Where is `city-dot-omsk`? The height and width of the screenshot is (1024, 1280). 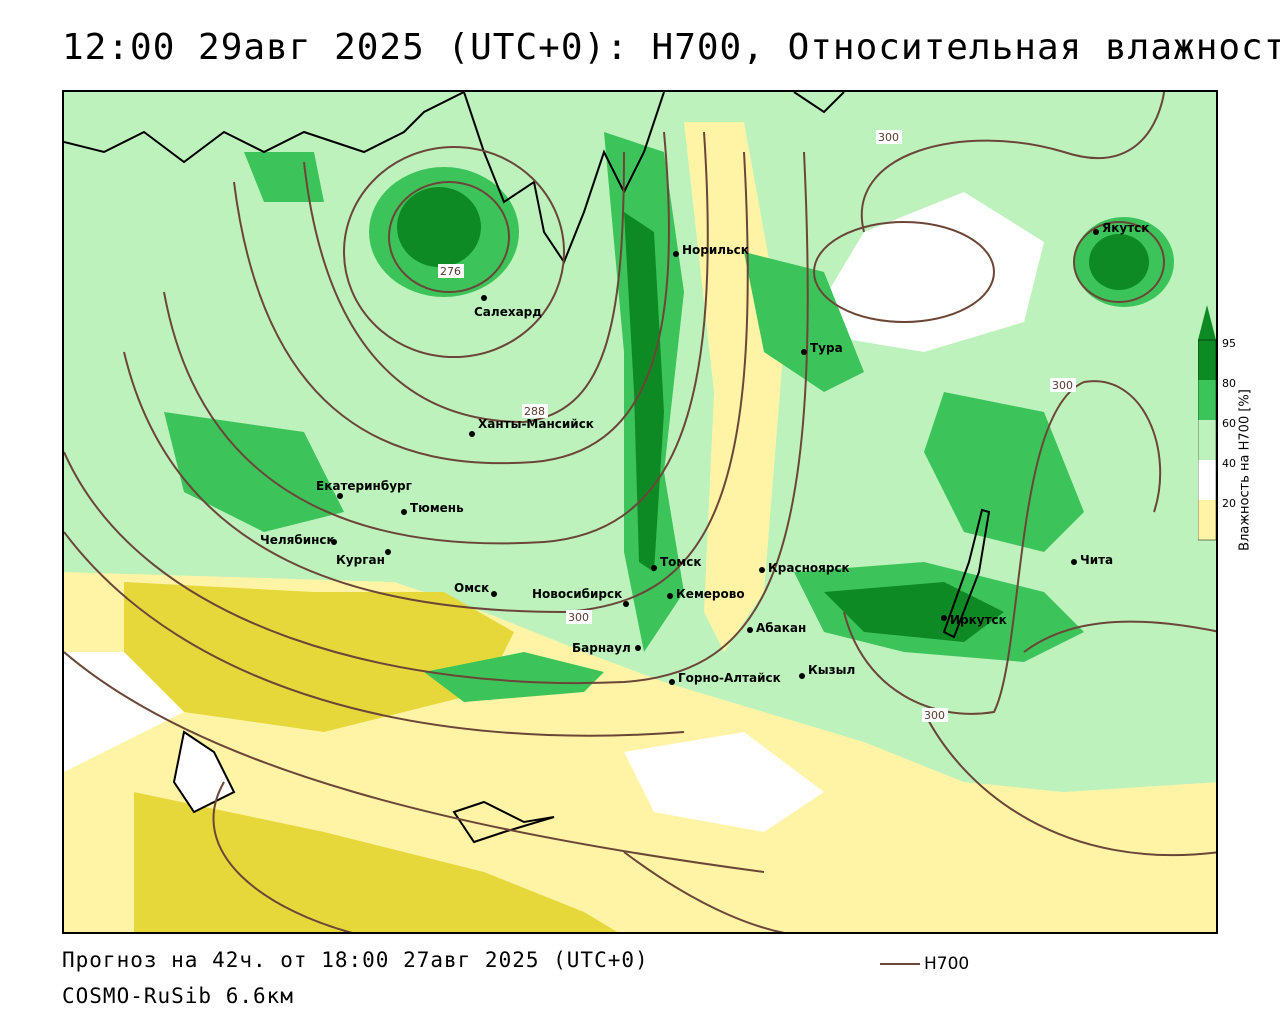 city-dot-omsk is located at coordinates (494, 594).